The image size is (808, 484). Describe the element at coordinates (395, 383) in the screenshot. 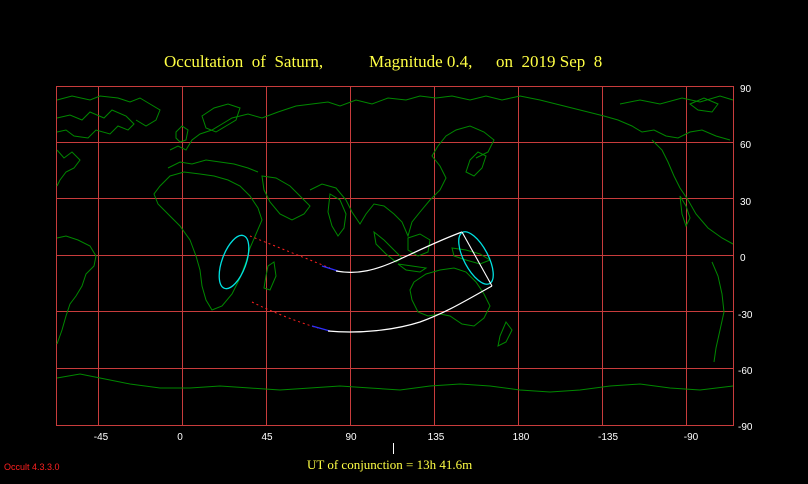

I see `coastline-antarctica` at that location.